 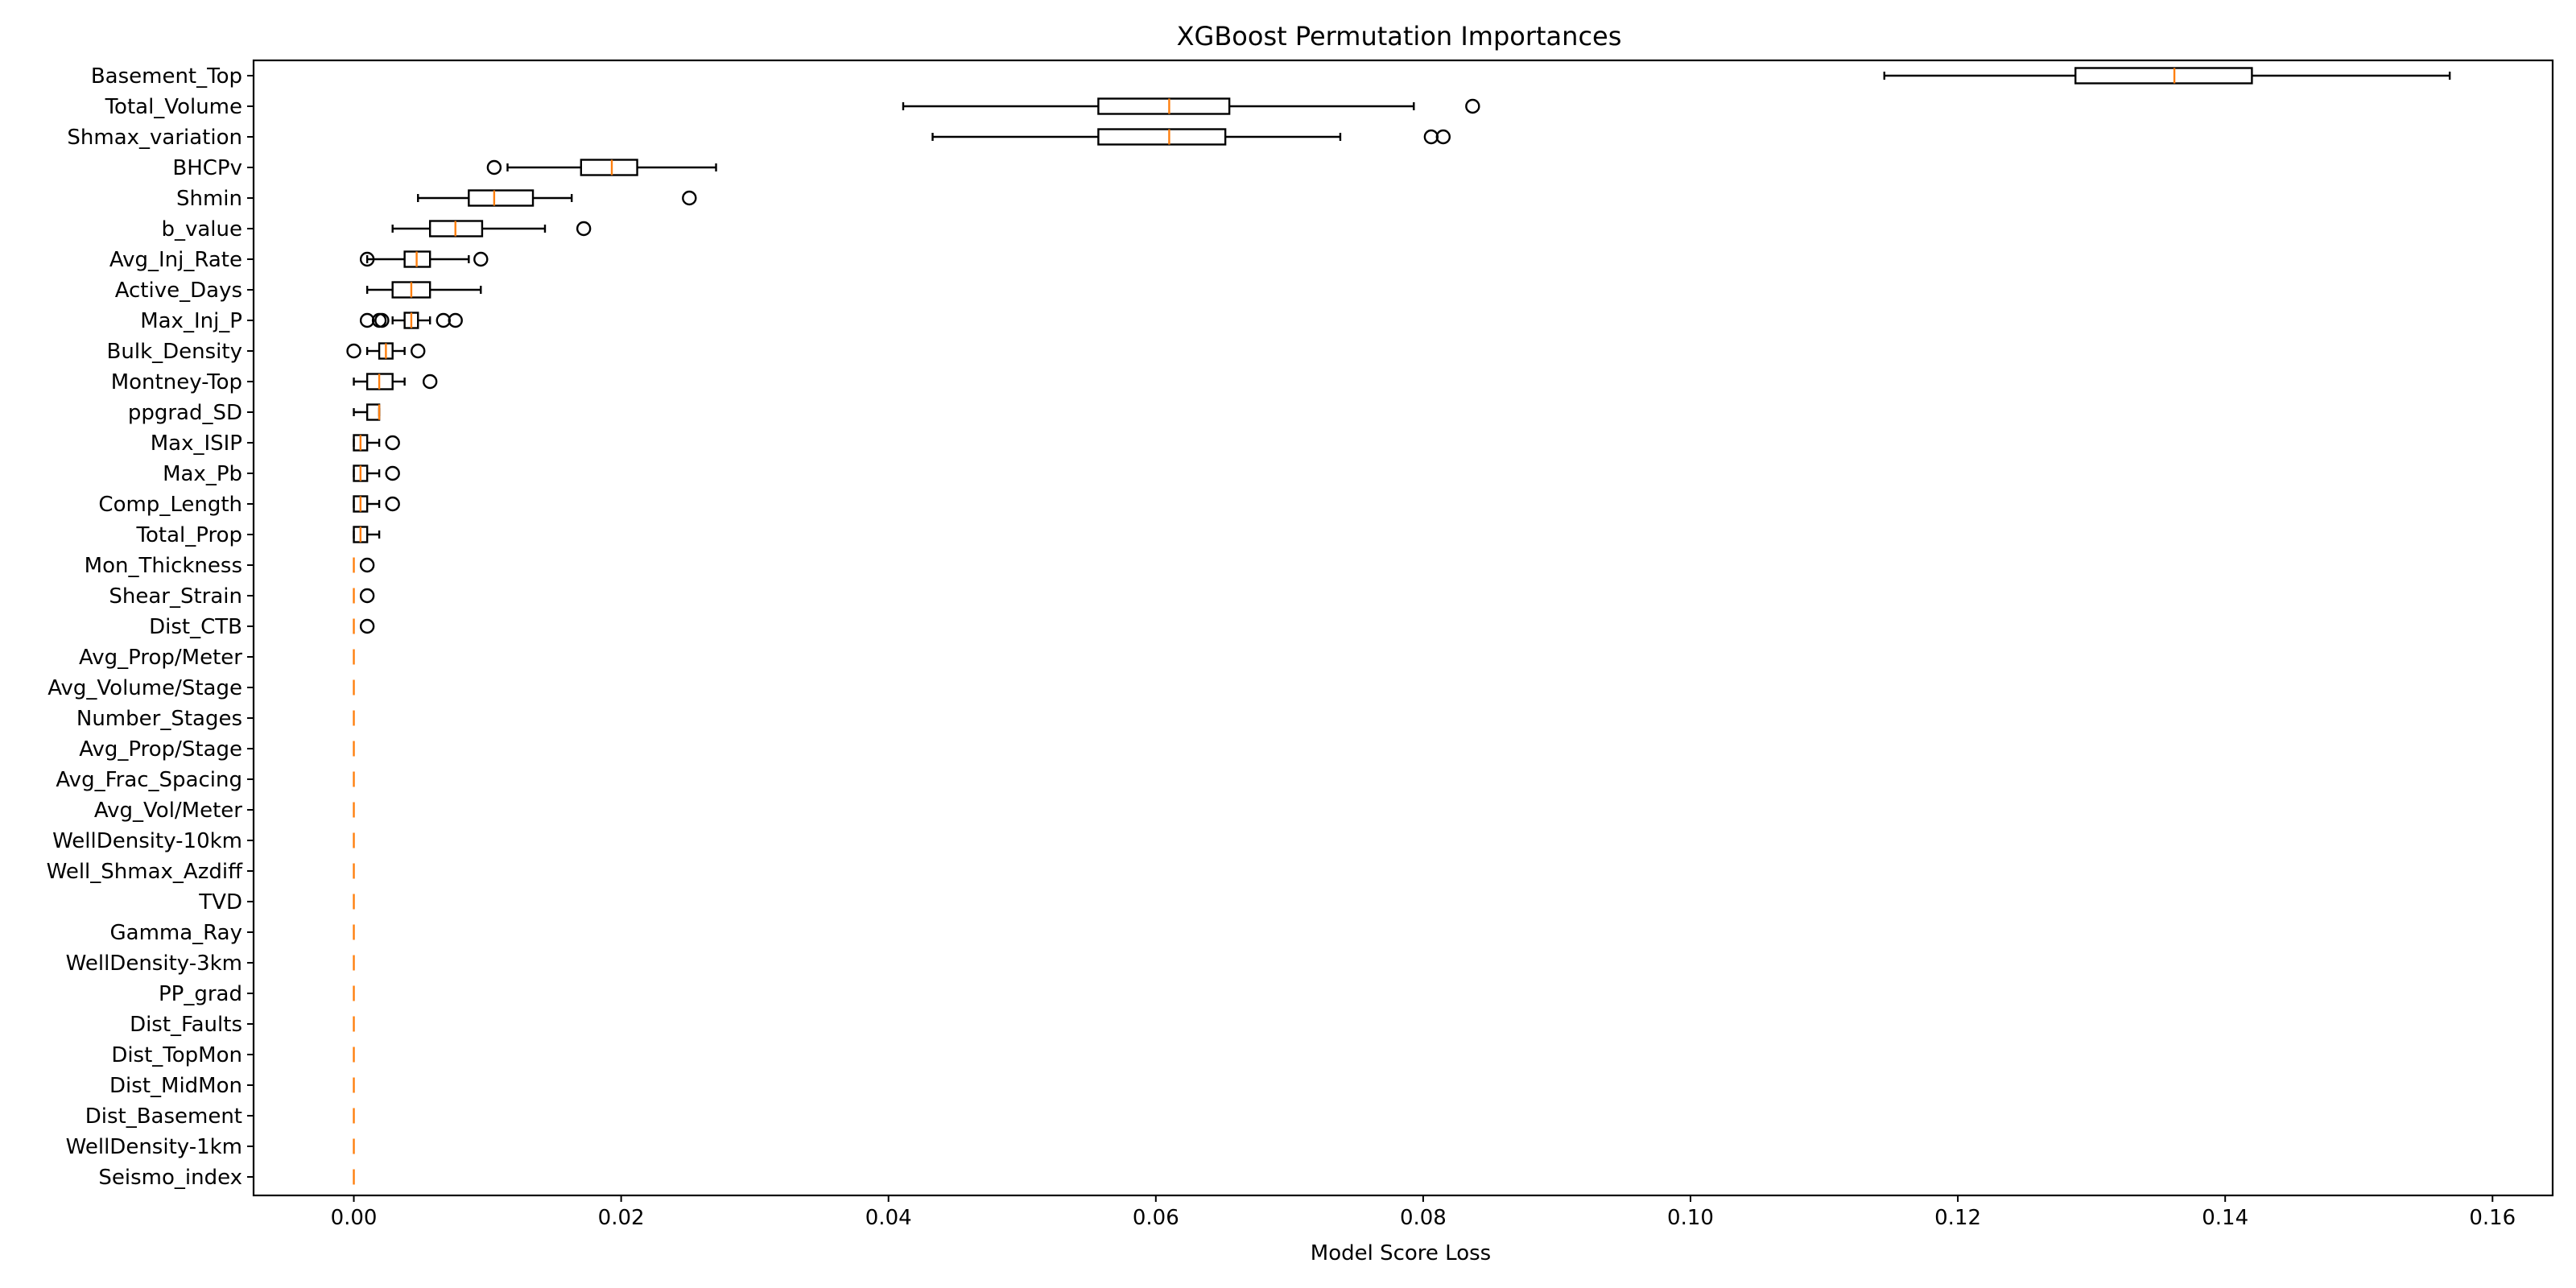 I want to click on y-tick-label: Avg_Vol/Meter, so click(x=168, y=811).